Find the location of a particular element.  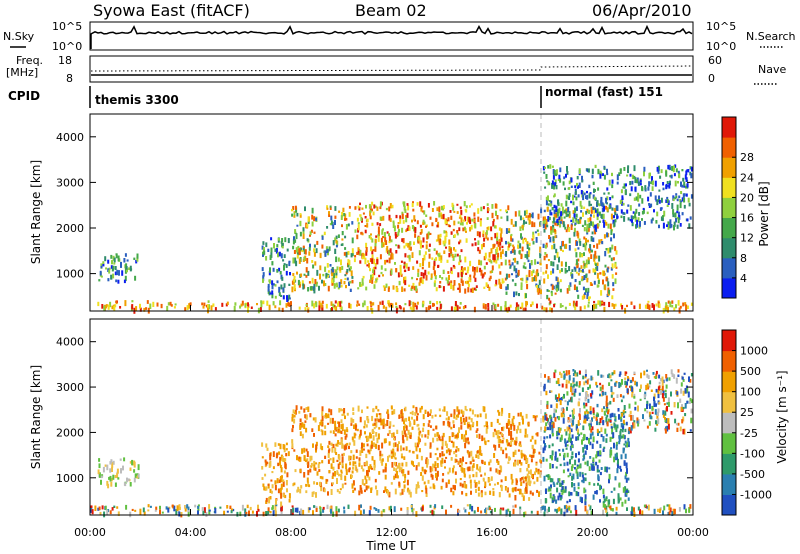

cpid-mode-normal-fast: normal (fast) 151 is located at coordinates (604, 92).